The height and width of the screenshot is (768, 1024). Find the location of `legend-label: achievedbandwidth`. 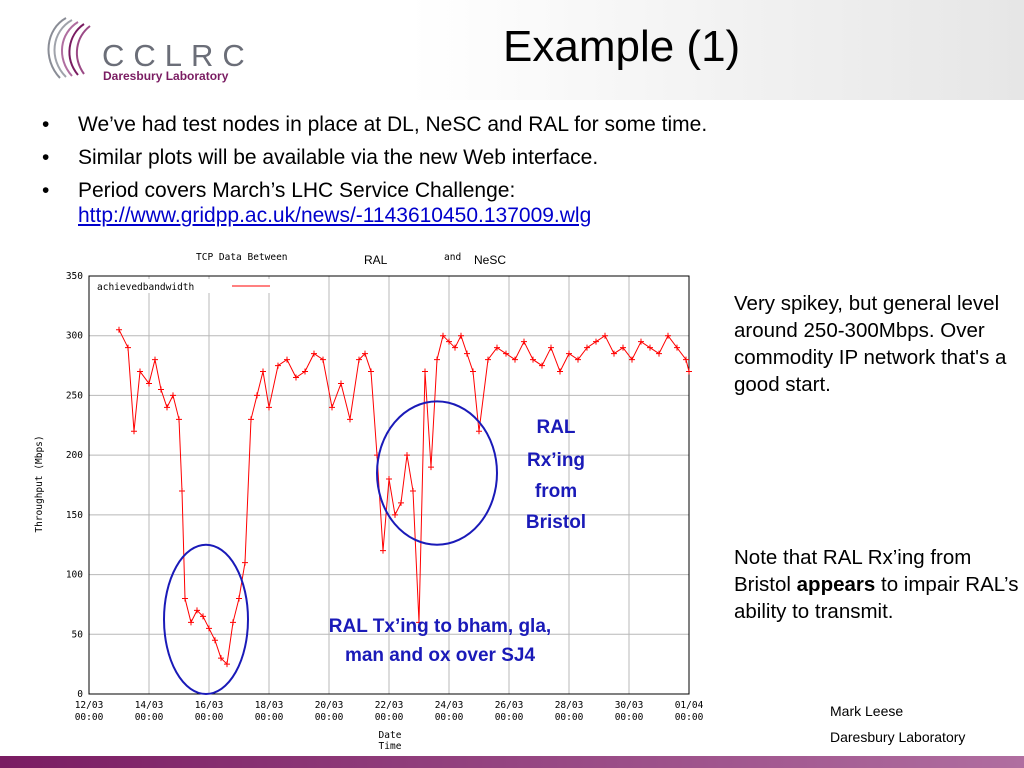

legend-label: achievedbandwidth is located at coordinates (145, 287).